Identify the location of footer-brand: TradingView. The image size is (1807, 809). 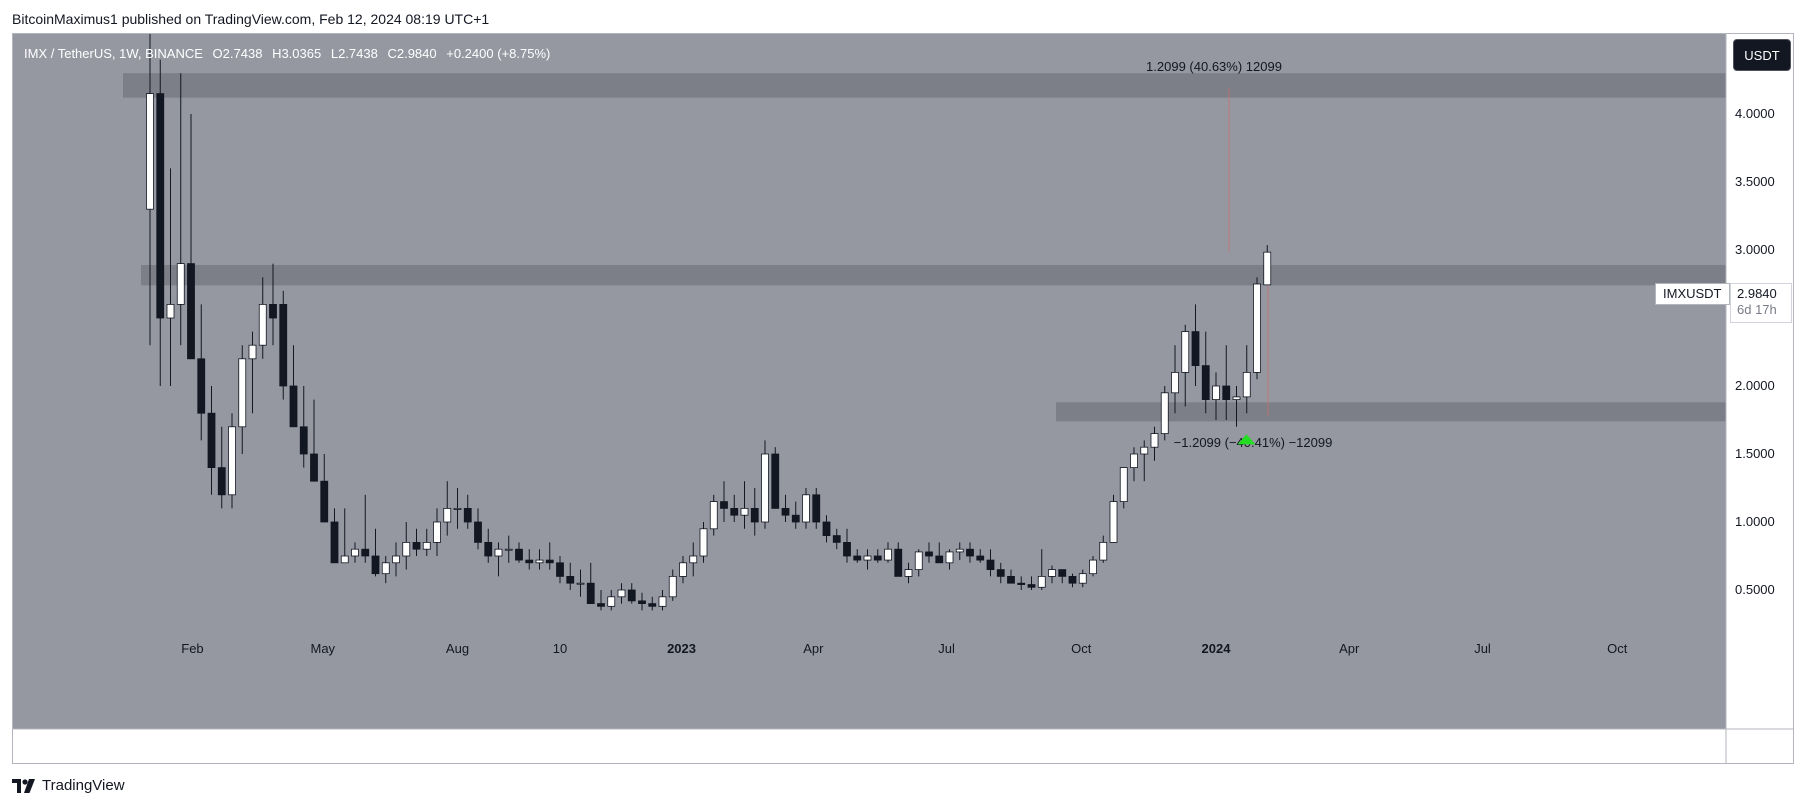
(68, 785).